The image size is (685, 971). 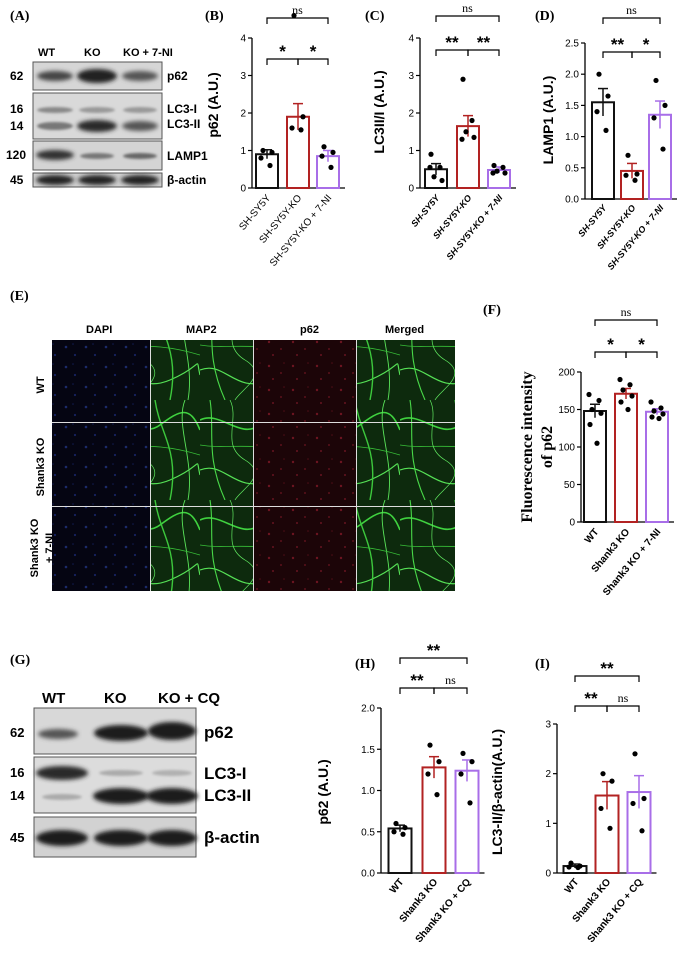 What do you see at coordinates (225, 773) in the screenshot?
I see `band-label: LC3-I` at bounding box center [225, 773].